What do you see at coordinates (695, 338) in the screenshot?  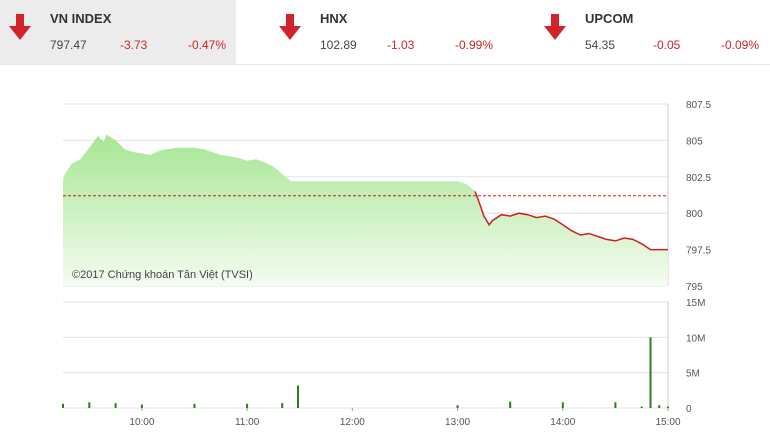 I see `volume-tick-label: 10M` at bounding box center [695, 338].